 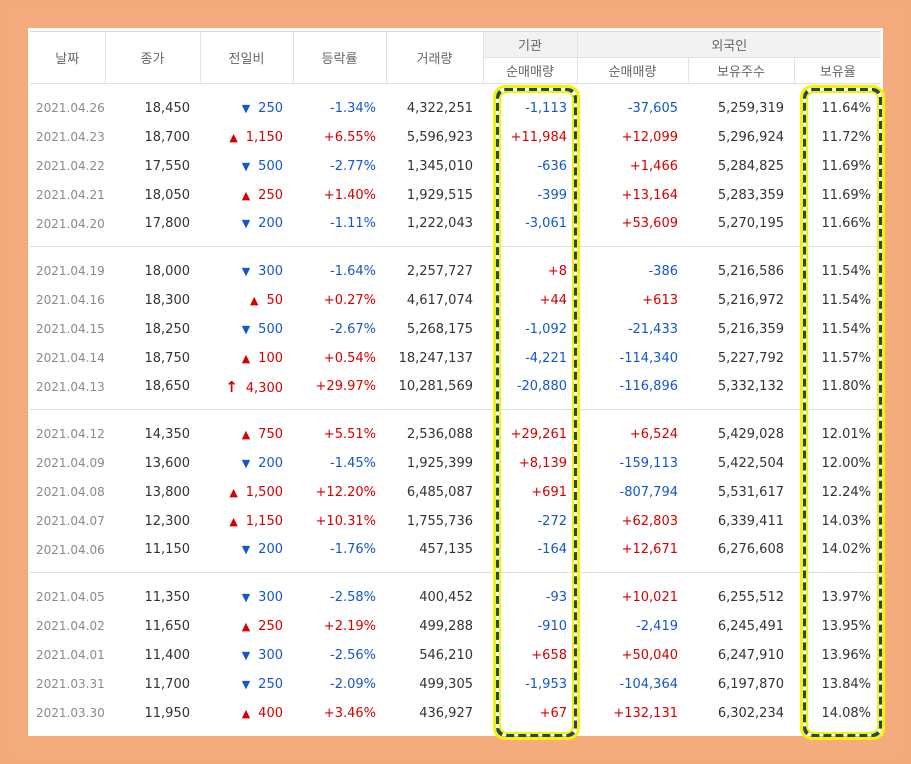 What do you see at coordinates (740, 70) in the screenshot?
I see `header-foreign-holdings: 보유주수` at bounding box center [740, 70].